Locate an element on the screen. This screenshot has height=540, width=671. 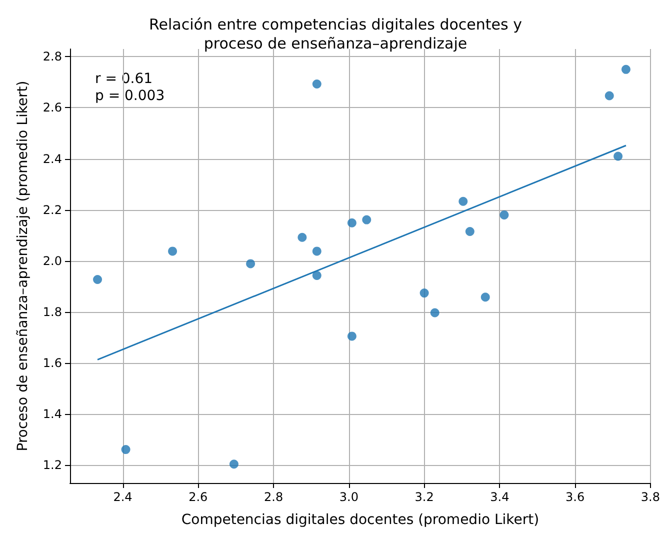
x-tick-label: 2.8 is located at coordinates (274, 497).